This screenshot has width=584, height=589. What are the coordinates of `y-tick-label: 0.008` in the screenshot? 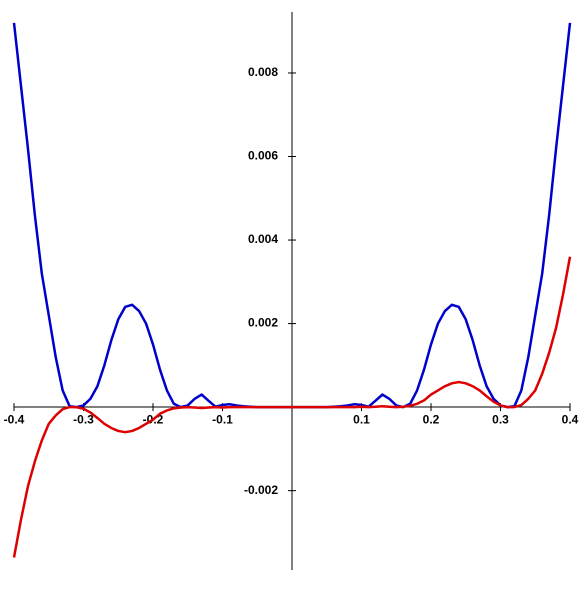 It's located at (263, 72).